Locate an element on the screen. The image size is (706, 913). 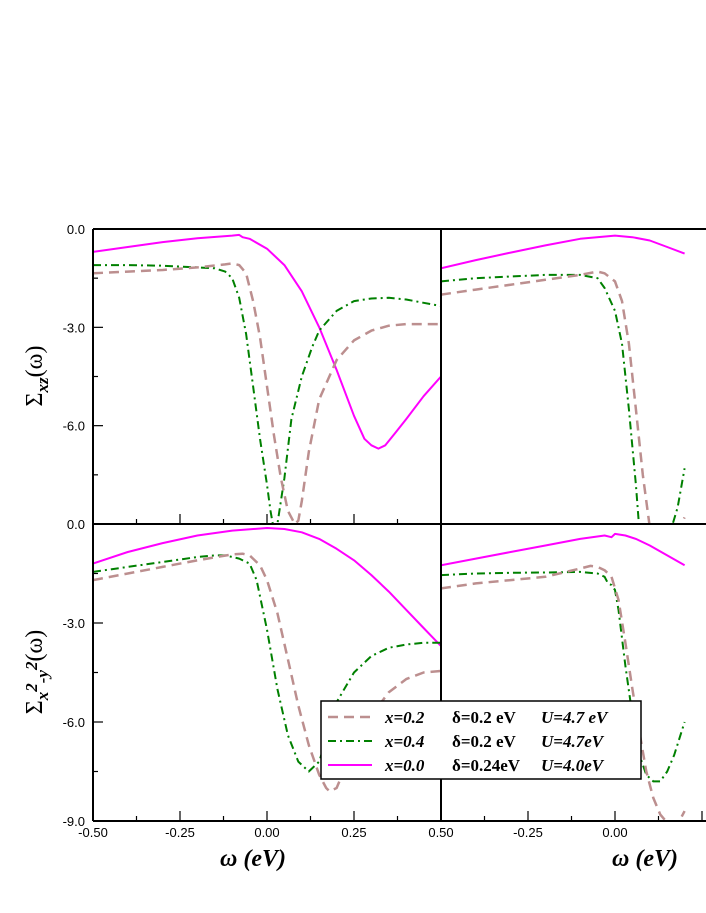
legend-u-x04: U=4.7eV is located at coordinates (573, 741).